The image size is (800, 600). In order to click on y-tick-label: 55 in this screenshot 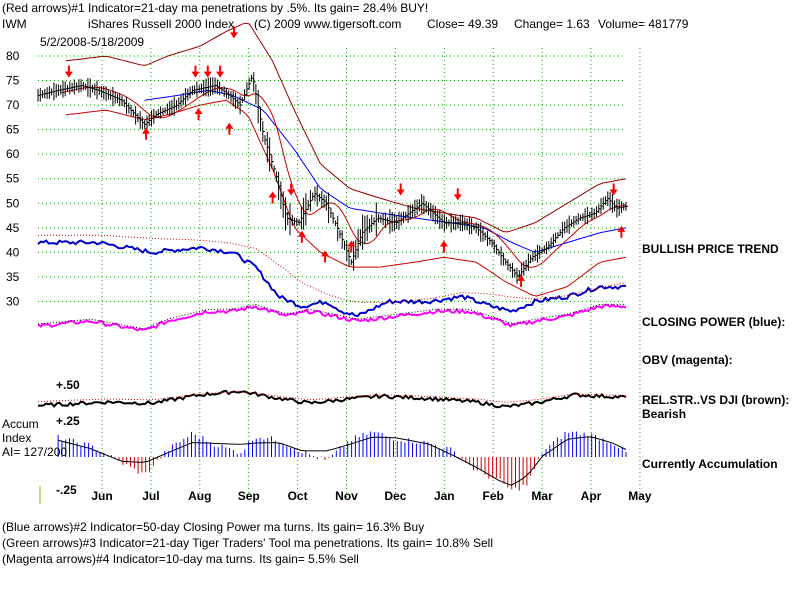, I will do `click(13, 179)`.